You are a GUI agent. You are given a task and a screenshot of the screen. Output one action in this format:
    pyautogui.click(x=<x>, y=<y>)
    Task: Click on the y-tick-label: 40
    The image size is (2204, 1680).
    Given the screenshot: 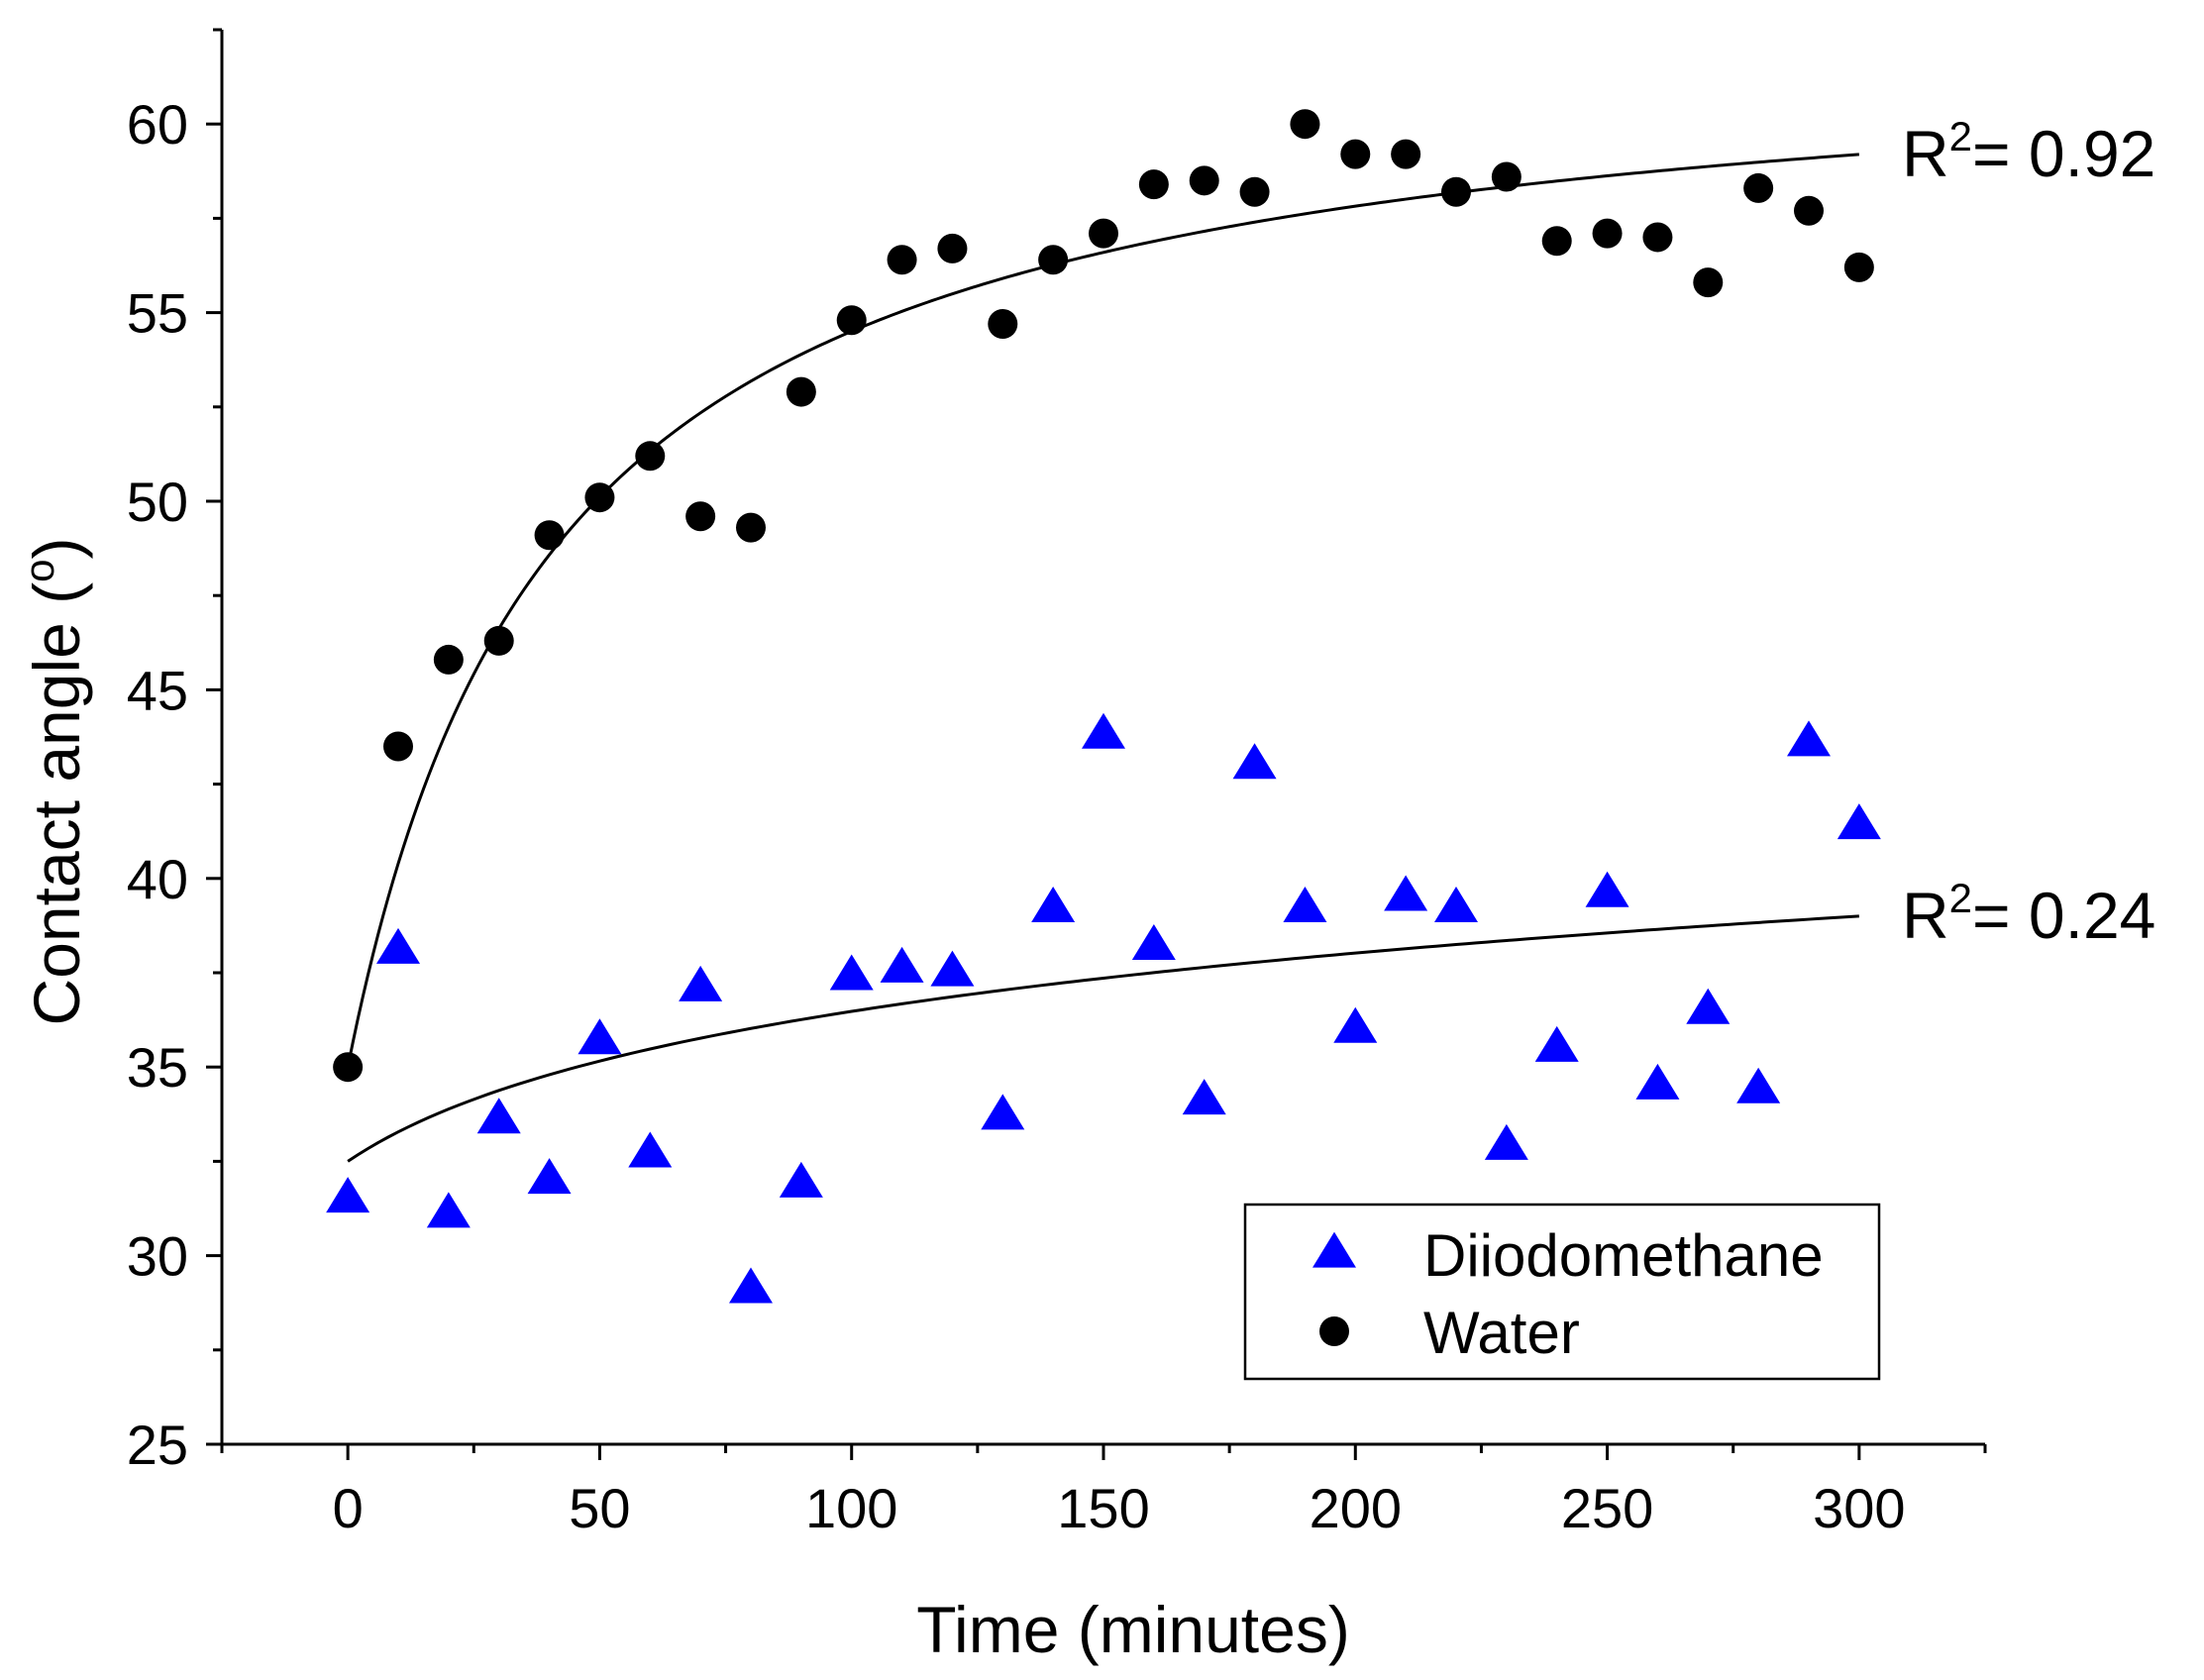 What is the action you would take?
    pyautogui.click(x=157, y=879)
    